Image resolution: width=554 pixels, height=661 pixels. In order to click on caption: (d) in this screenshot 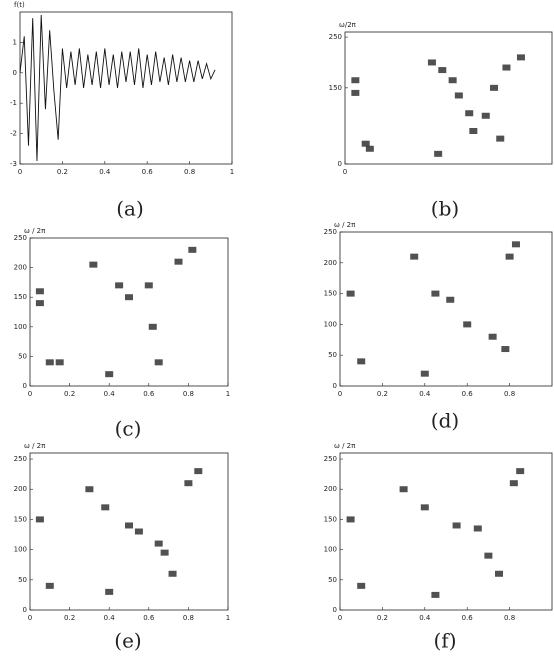, I will do `click(445, 421)`.